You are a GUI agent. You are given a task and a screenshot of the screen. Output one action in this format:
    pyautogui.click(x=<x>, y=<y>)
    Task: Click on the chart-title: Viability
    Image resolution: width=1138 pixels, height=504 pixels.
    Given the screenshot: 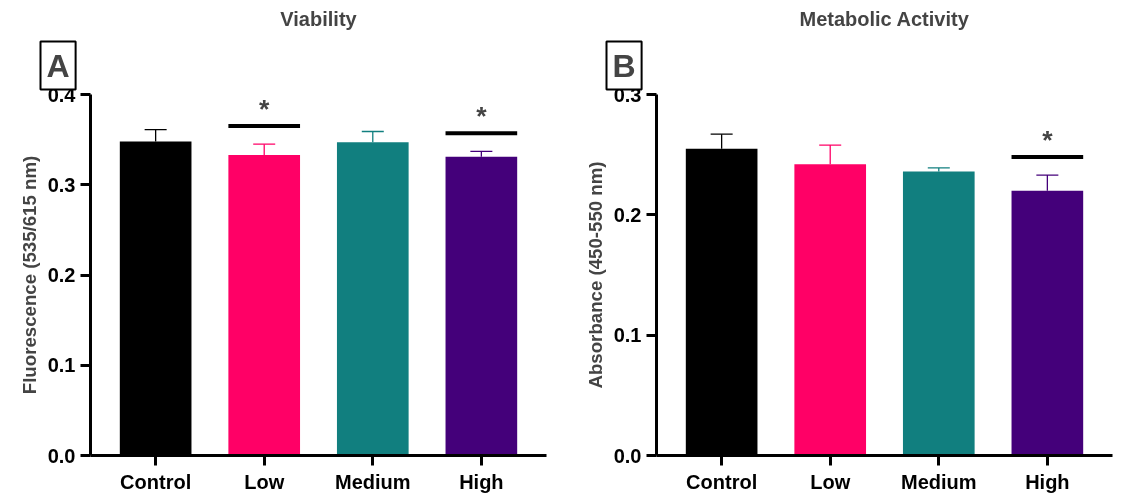 What is the action you would take?
    pyautogui.click(x=319, y=18)
    